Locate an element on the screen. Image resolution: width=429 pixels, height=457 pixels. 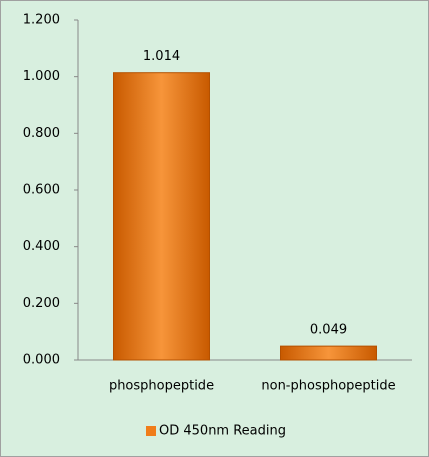
y-tick-label: 0.600 is located at coordinates (41, 190).